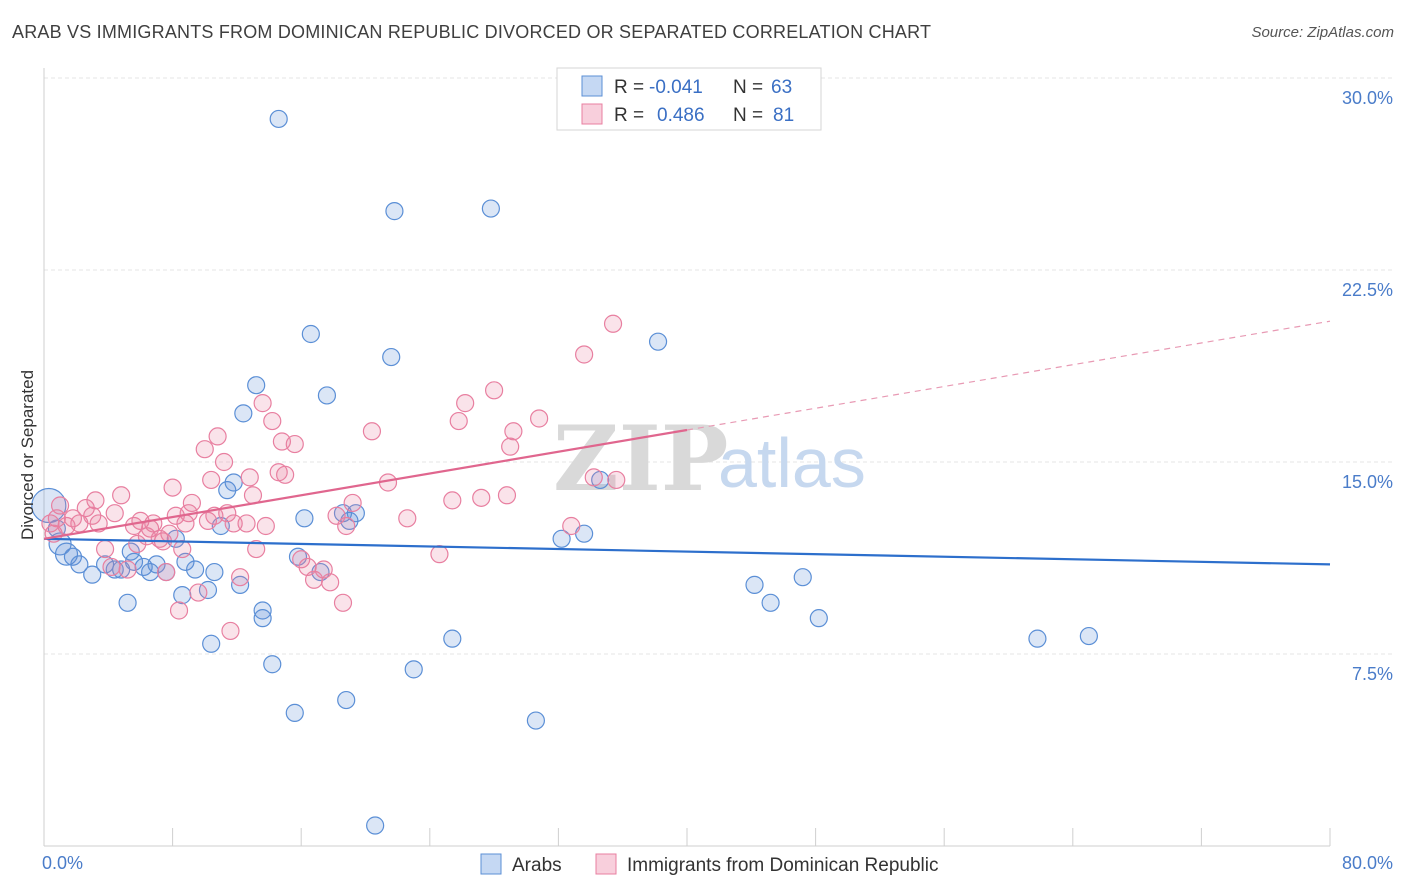 The height and width of the screenshot is (892, 1406). Describe the element at coordinates (783, 865) in the screenshot. I see `bottom-legend-label-dominican: Immigrants from Dominican Republic` at that location.